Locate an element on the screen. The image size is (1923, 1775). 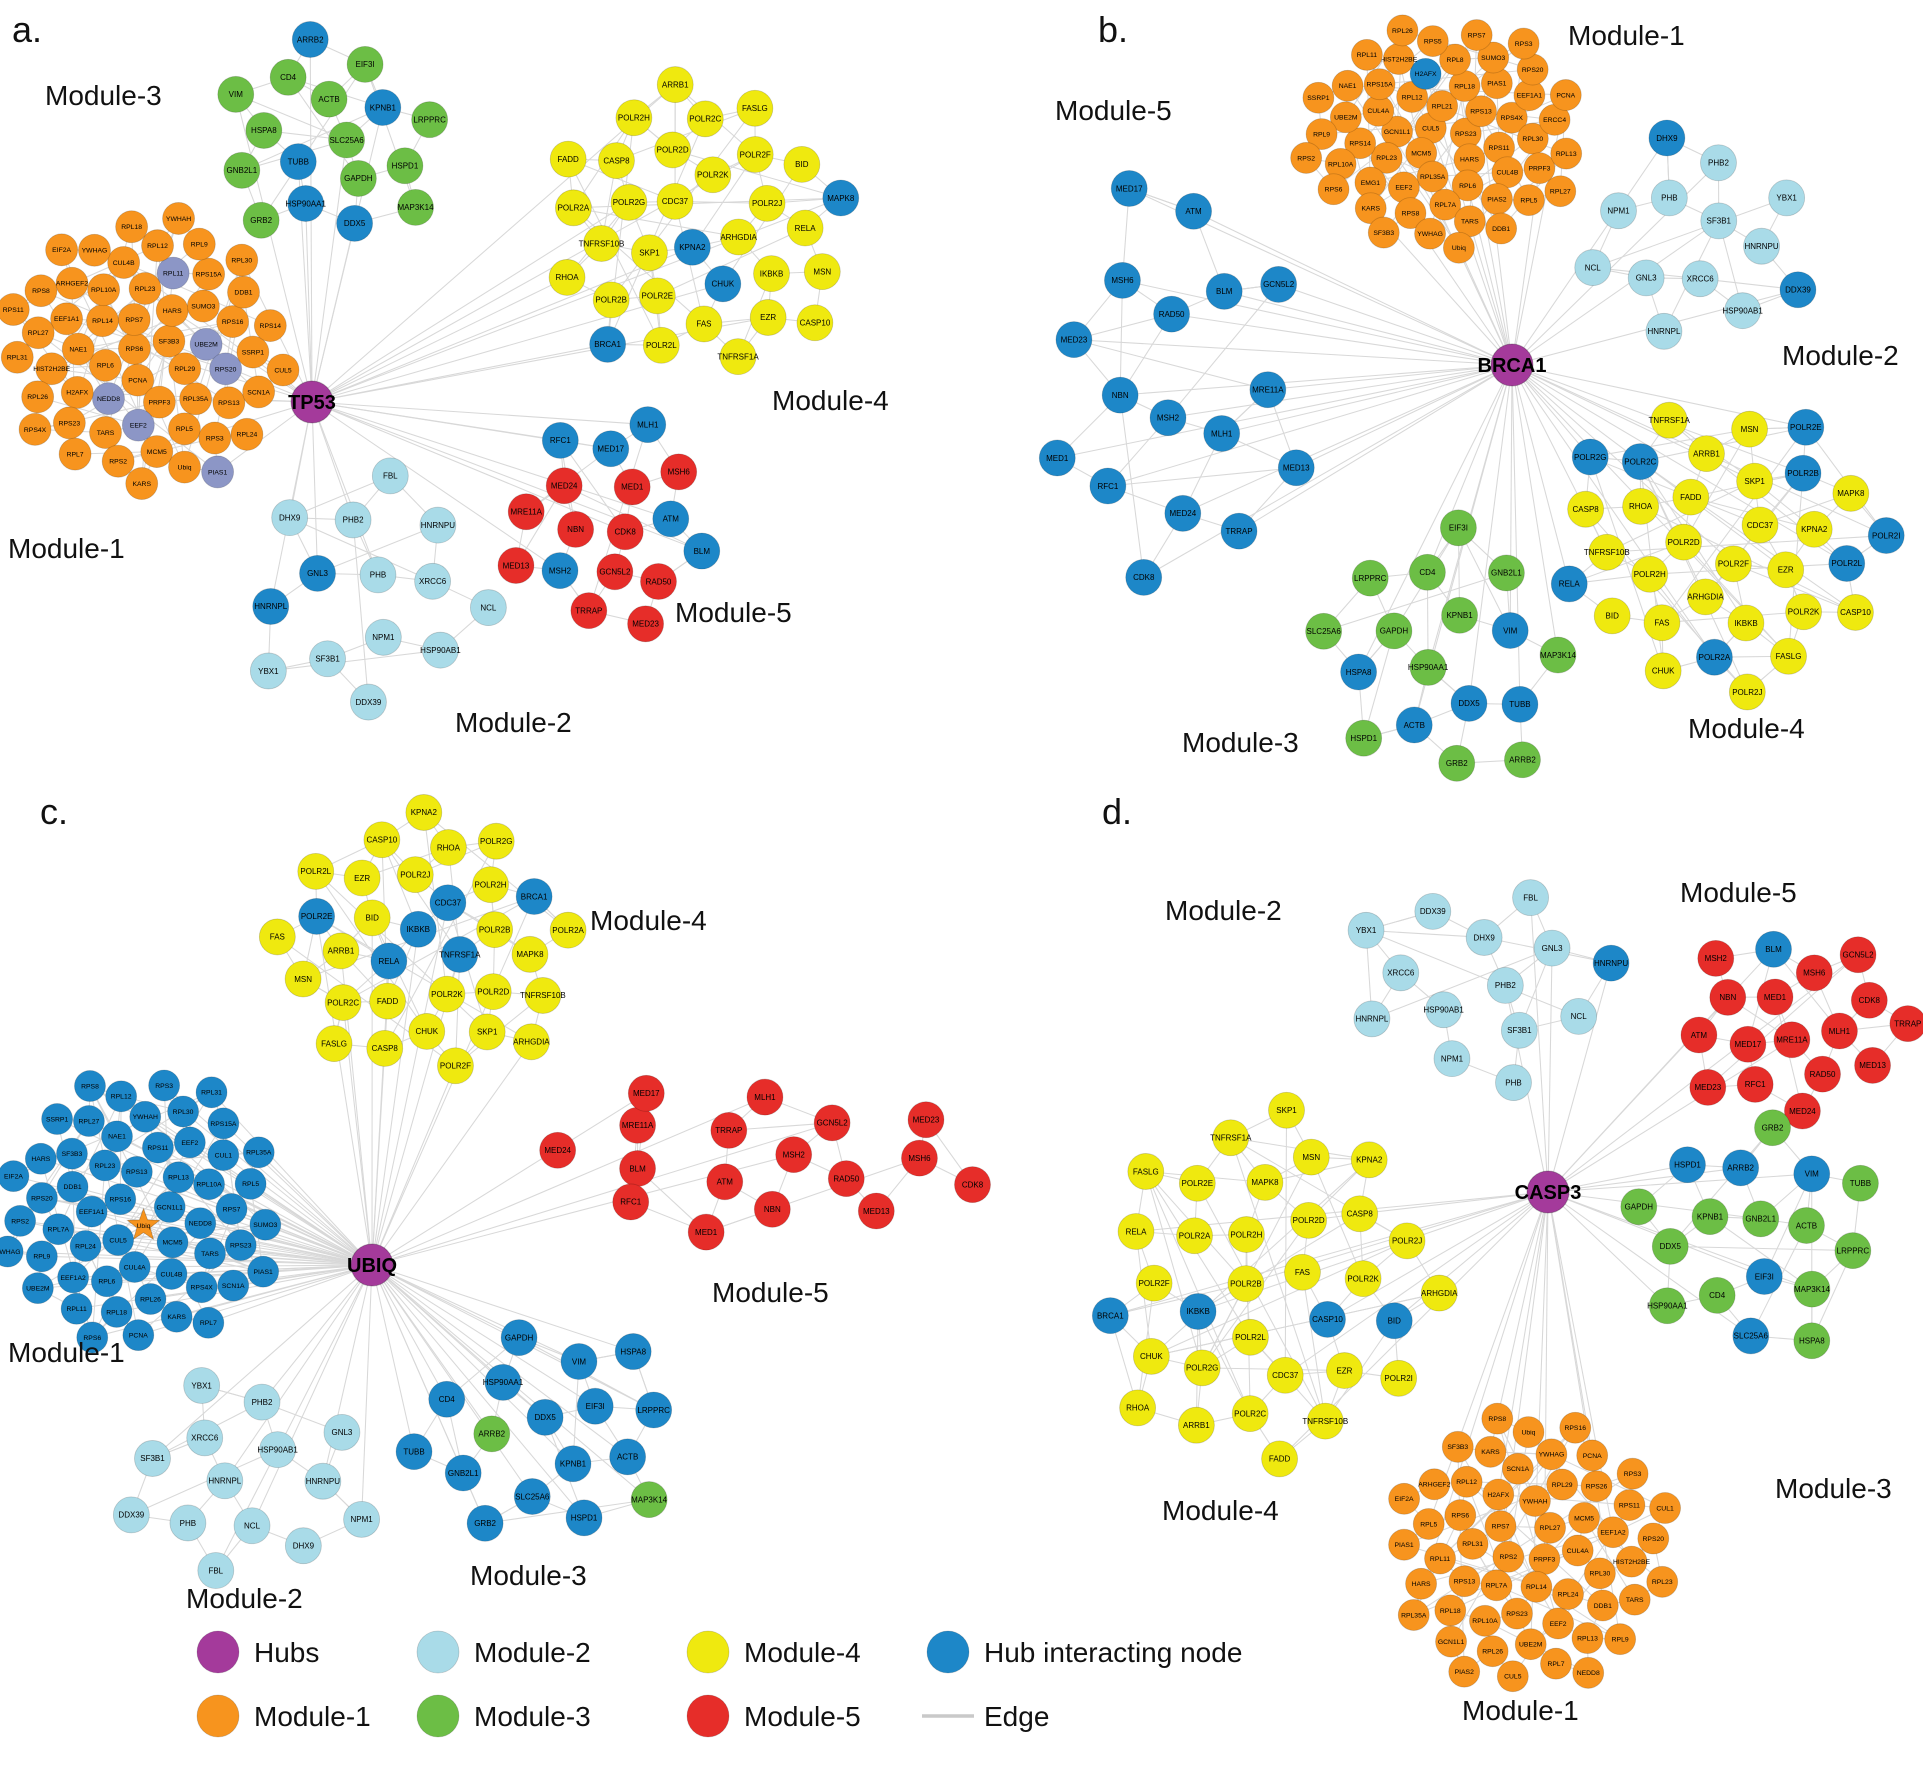
gene-label: POLR2C is located at coordinates (1250, 1413).